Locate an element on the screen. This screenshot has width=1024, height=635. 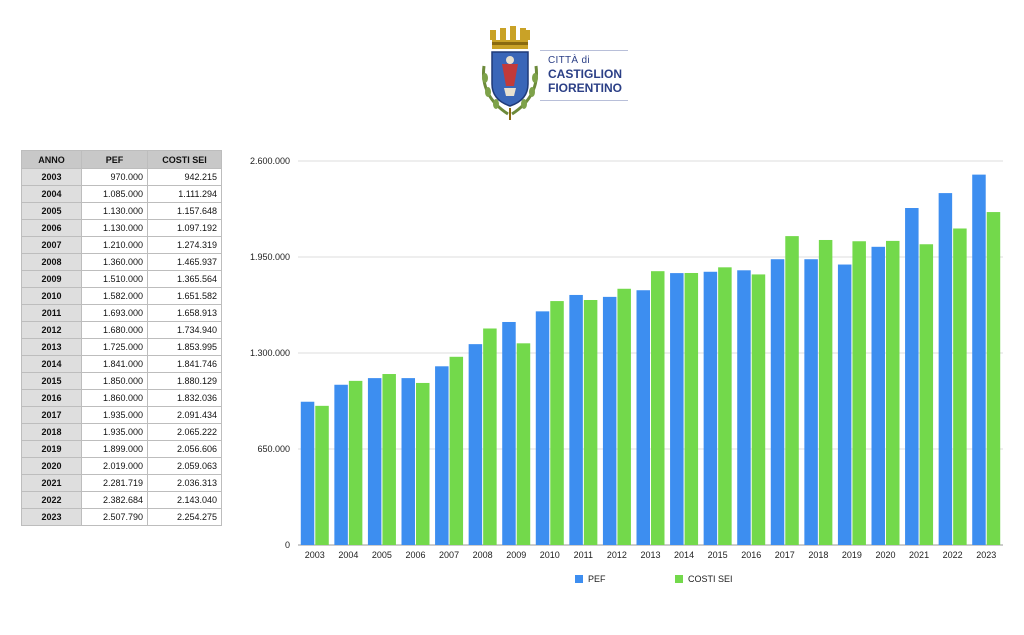
table-cell-costi-sei: 1.841.746 is located at coordinates (184, 364).